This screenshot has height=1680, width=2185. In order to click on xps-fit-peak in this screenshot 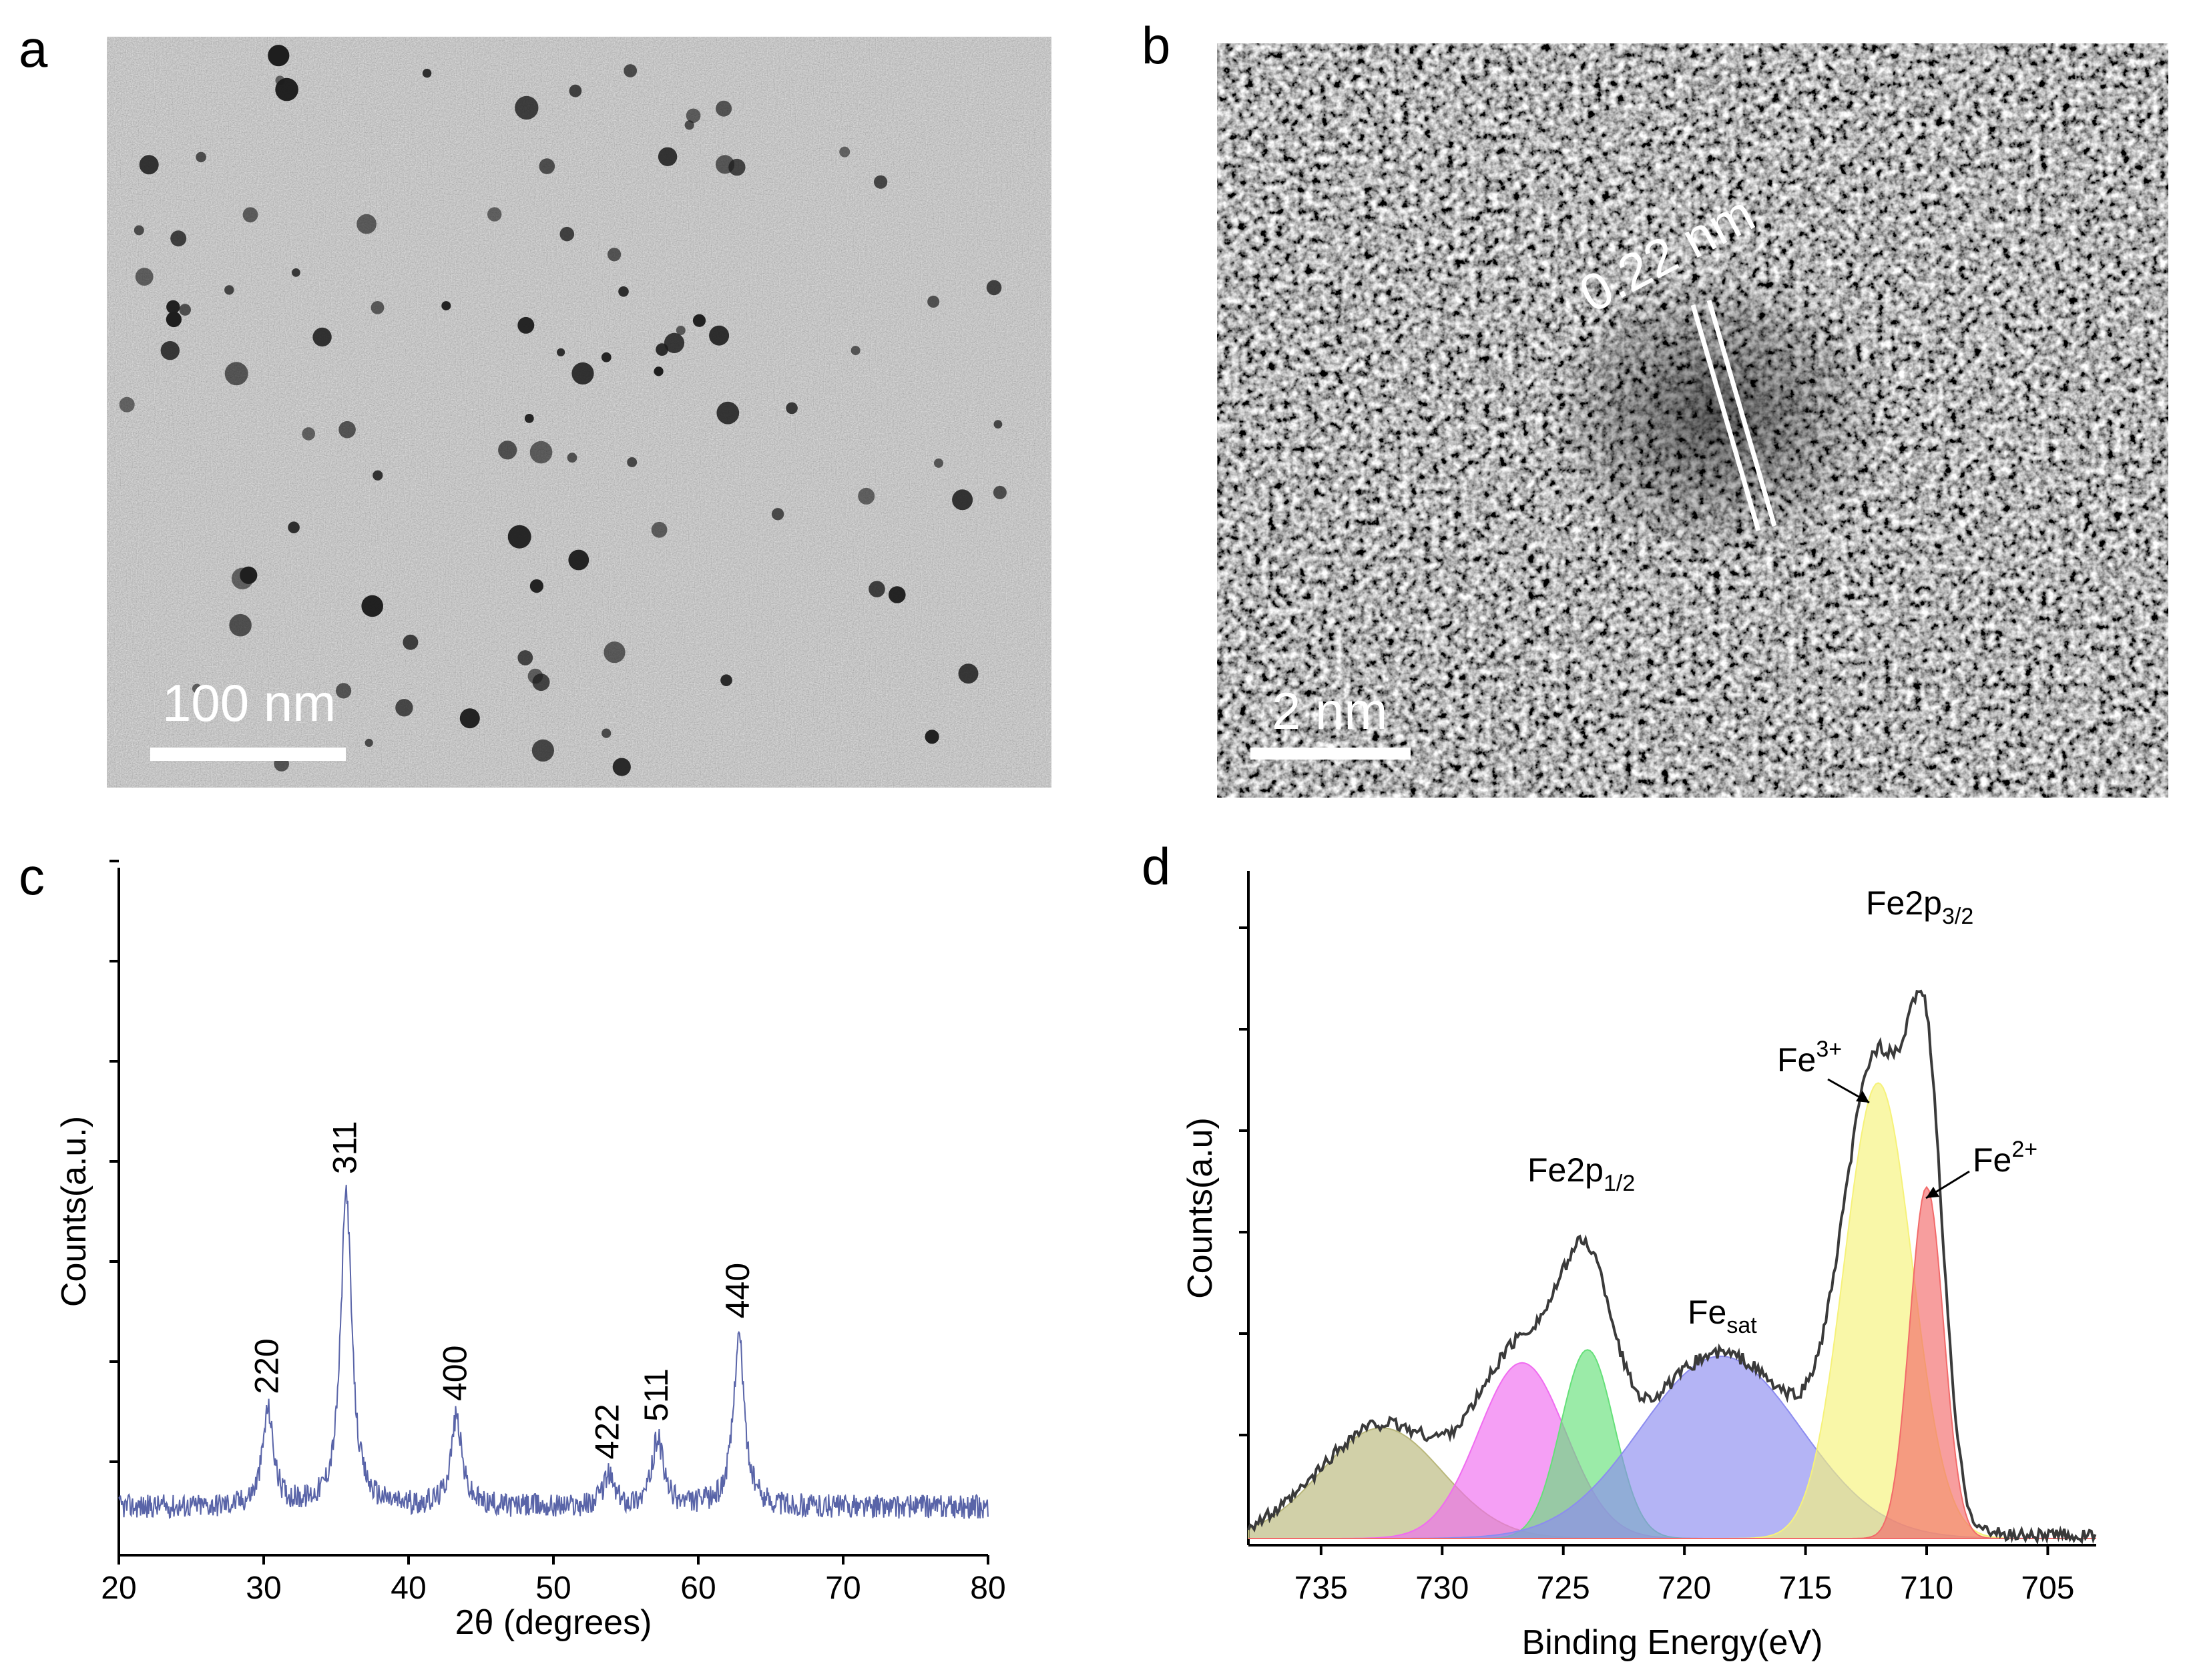, I will do `click(1672, 1362)`.